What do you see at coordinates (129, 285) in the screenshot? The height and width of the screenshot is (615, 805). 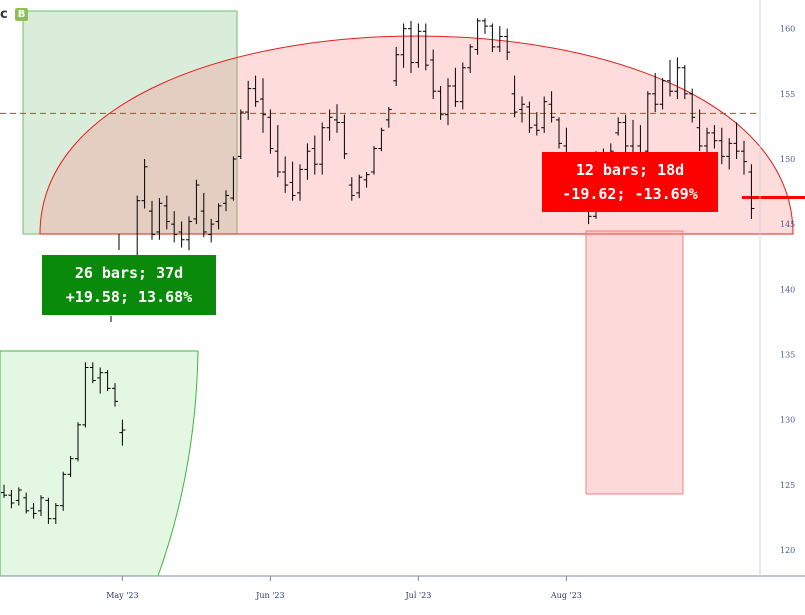 I see `rise-measure-callout: 26 bars; 37d +19.58; 13.68%` at bounding box center [129, 285].